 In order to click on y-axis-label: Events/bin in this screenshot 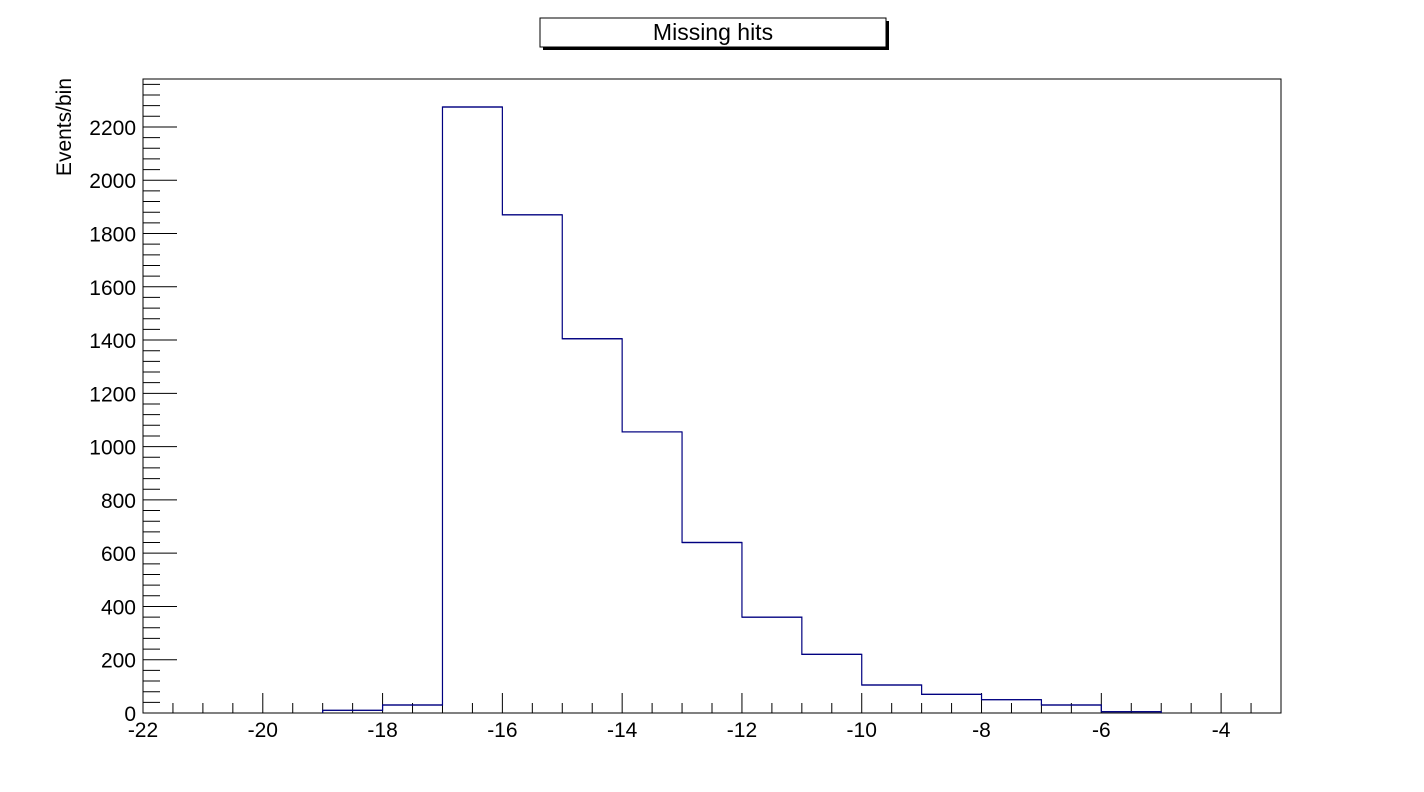, I will do `click(64, 127)`.